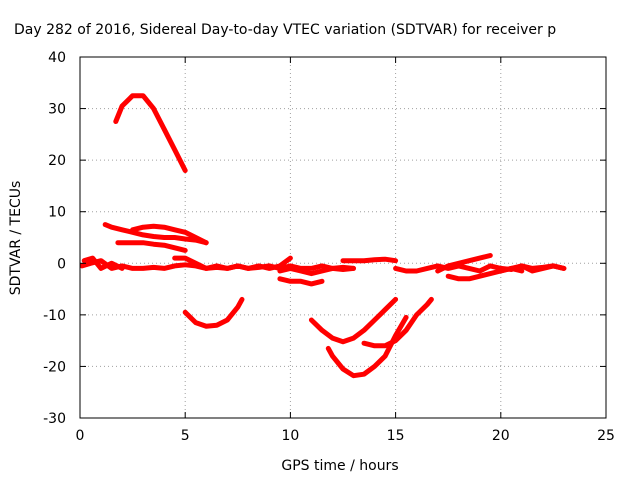 The image size is (640, 480). Describe the element at coordinates (396, 436) in the screenshot. I see `x-tick-label: 15` at that location.